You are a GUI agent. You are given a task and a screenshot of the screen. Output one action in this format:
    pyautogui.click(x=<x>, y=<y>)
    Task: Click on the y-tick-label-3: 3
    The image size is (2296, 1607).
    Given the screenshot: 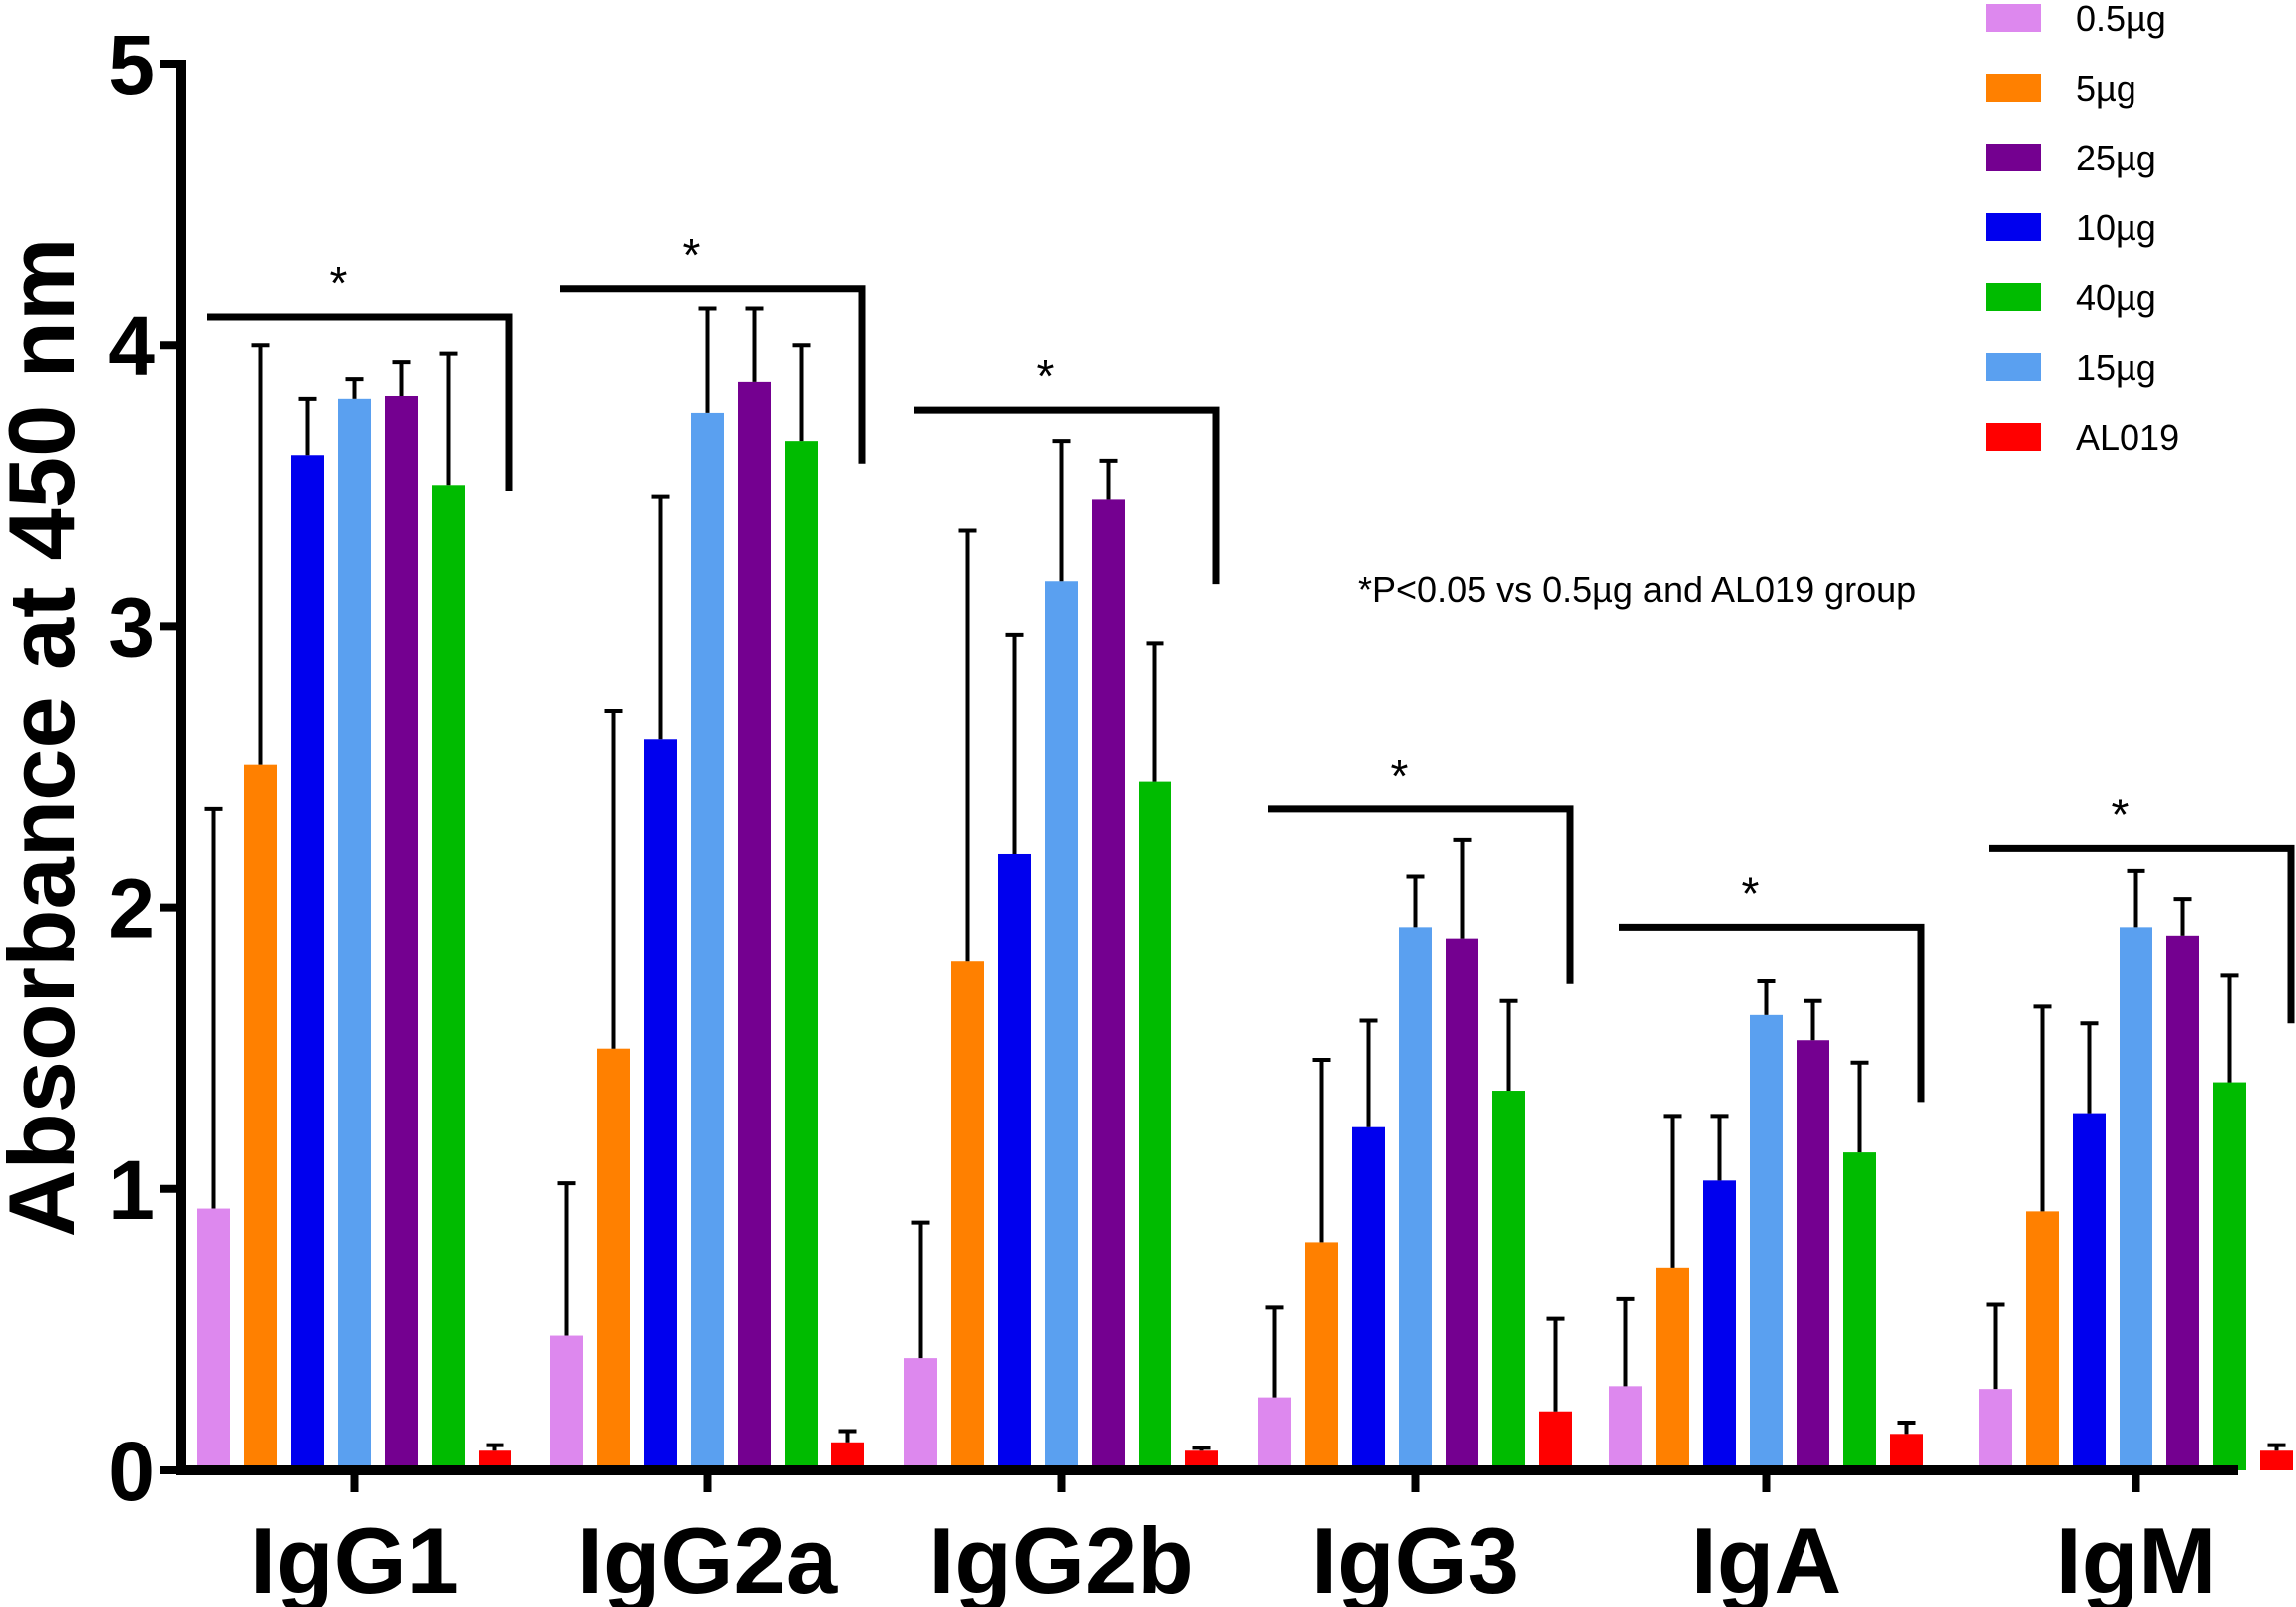 What is the action you would take?
    pyautogui.click(x=131, y=627)
    